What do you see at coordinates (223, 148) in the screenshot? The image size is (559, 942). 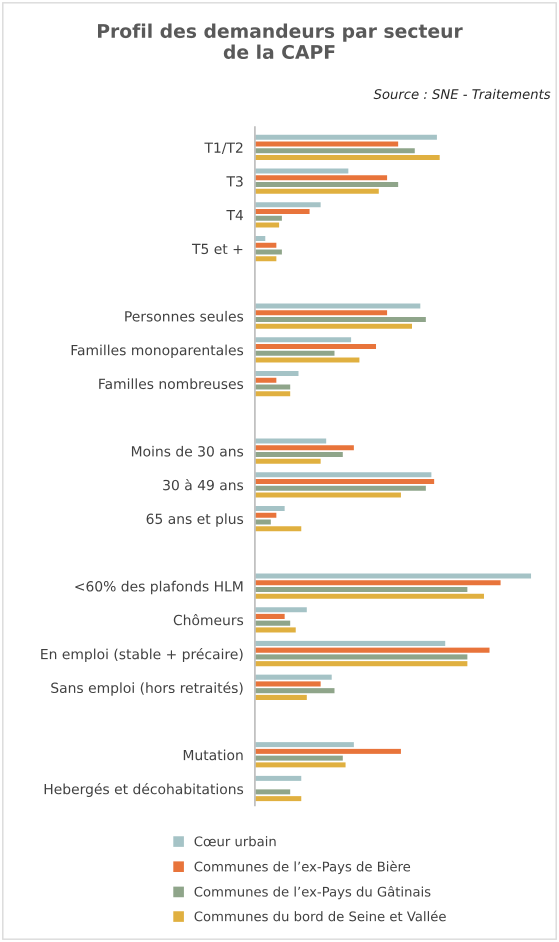 I see `y-tick-label: T1/T2` at bounding box center [223, 148].